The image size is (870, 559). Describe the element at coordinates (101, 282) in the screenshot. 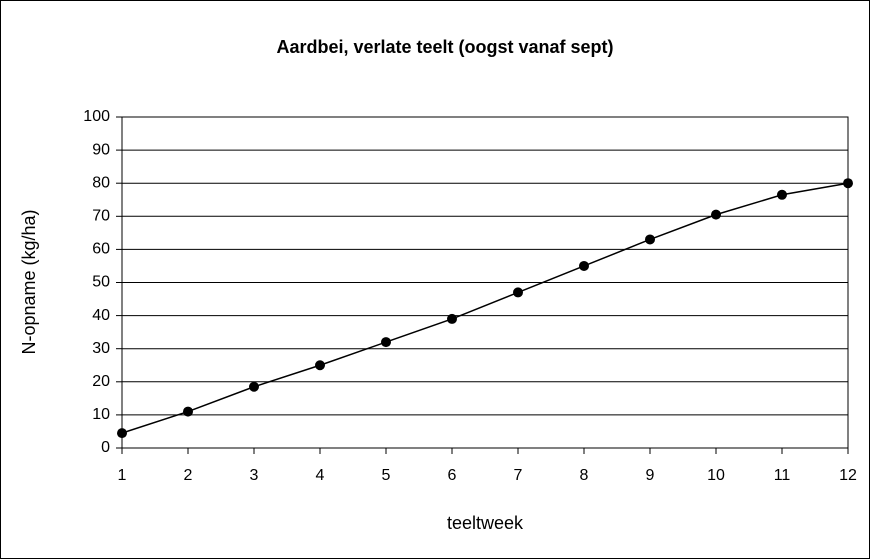

I see `y-tick-label: 50` at that location.